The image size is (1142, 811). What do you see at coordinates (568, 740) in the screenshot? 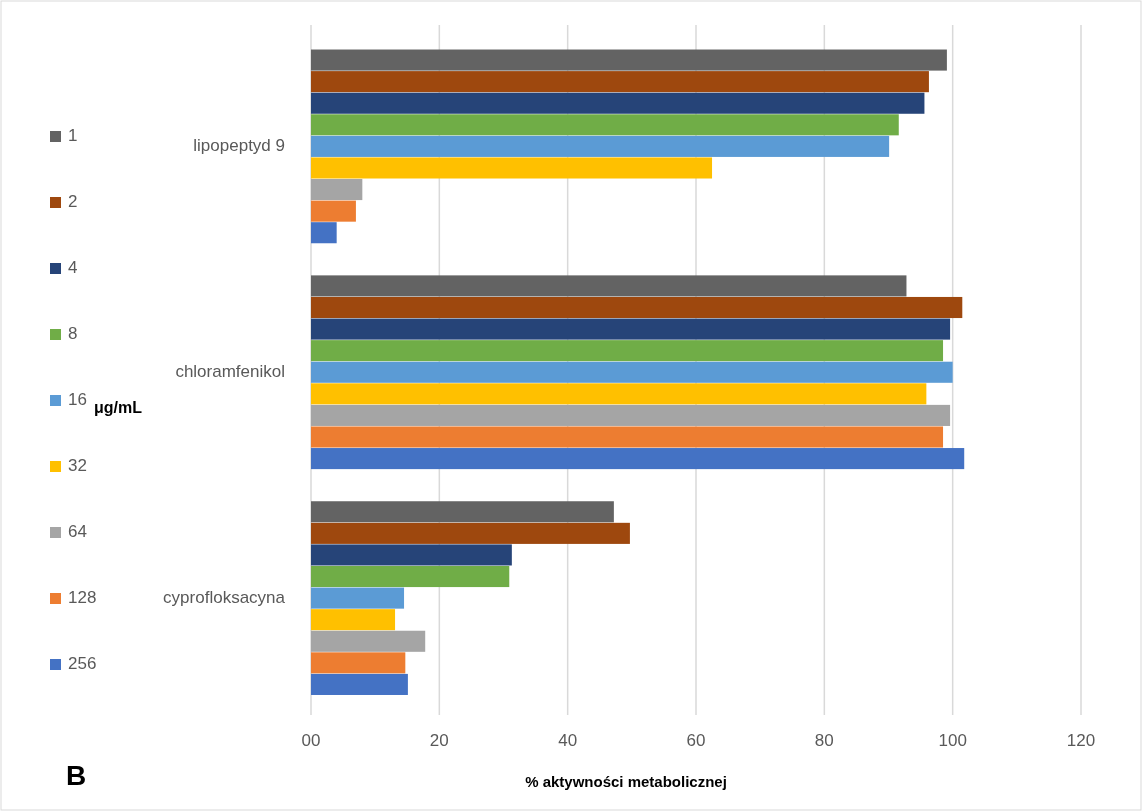
I see `x-tick-label: 40` at bounding box center [568, 740].